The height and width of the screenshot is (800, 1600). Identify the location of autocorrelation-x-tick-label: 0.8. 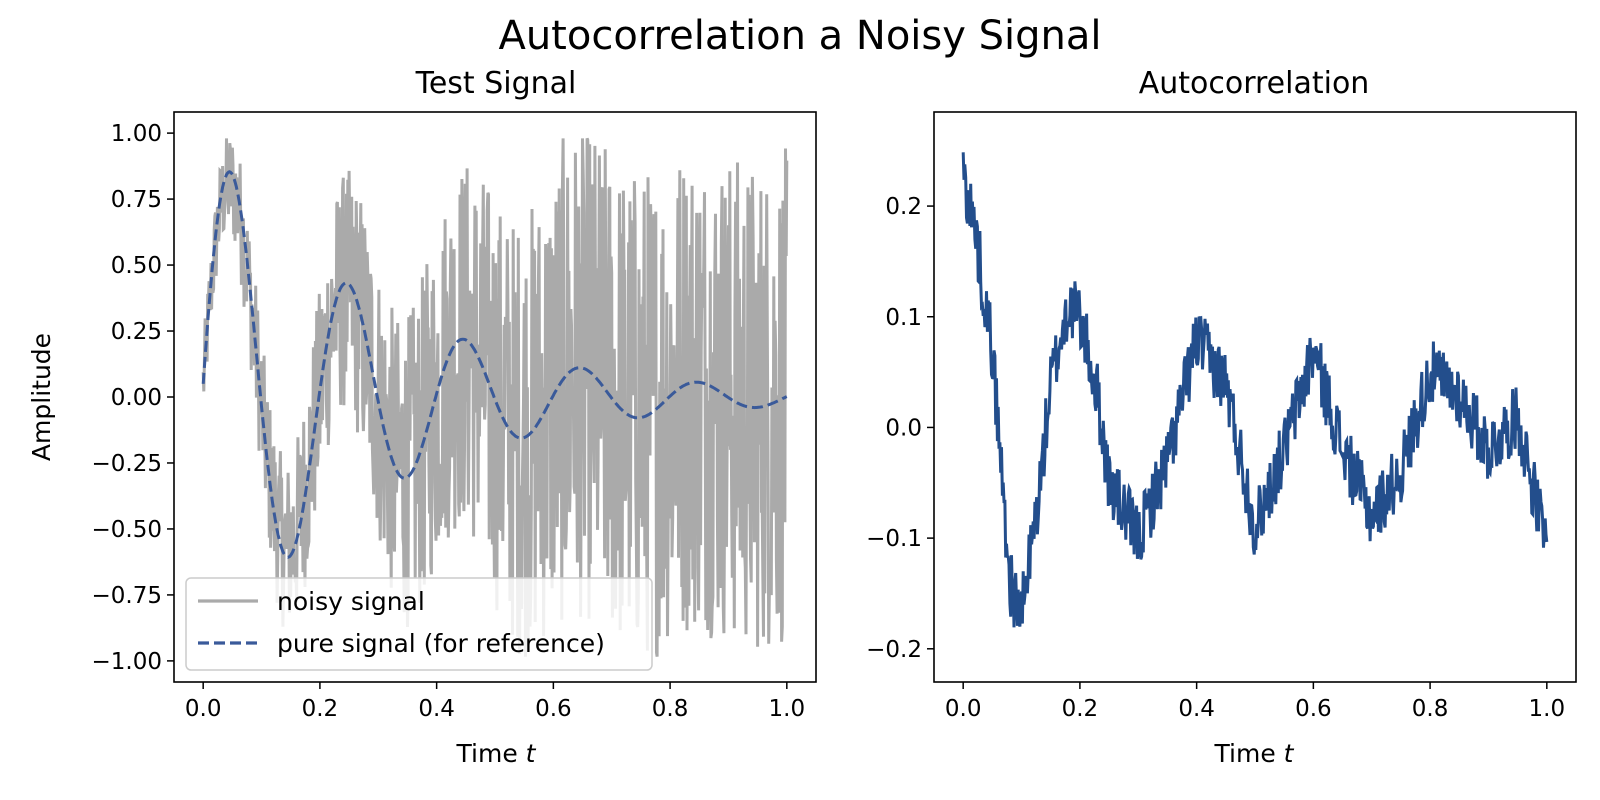
(1430, 709).